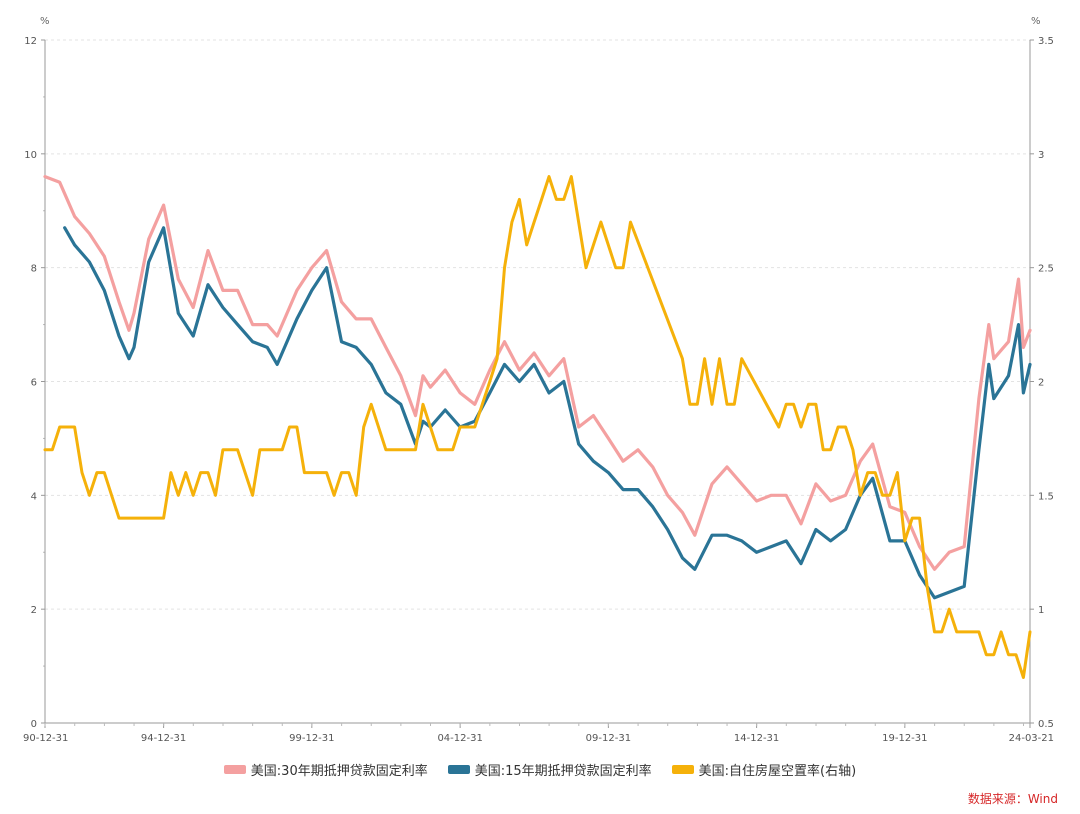 The width and height of the screenshot is (1080, 814). What do you see at coordinates (34, 496) in the screenshot?
I see `left-axis-tick-label: 4` at bounding box center [34, 496].